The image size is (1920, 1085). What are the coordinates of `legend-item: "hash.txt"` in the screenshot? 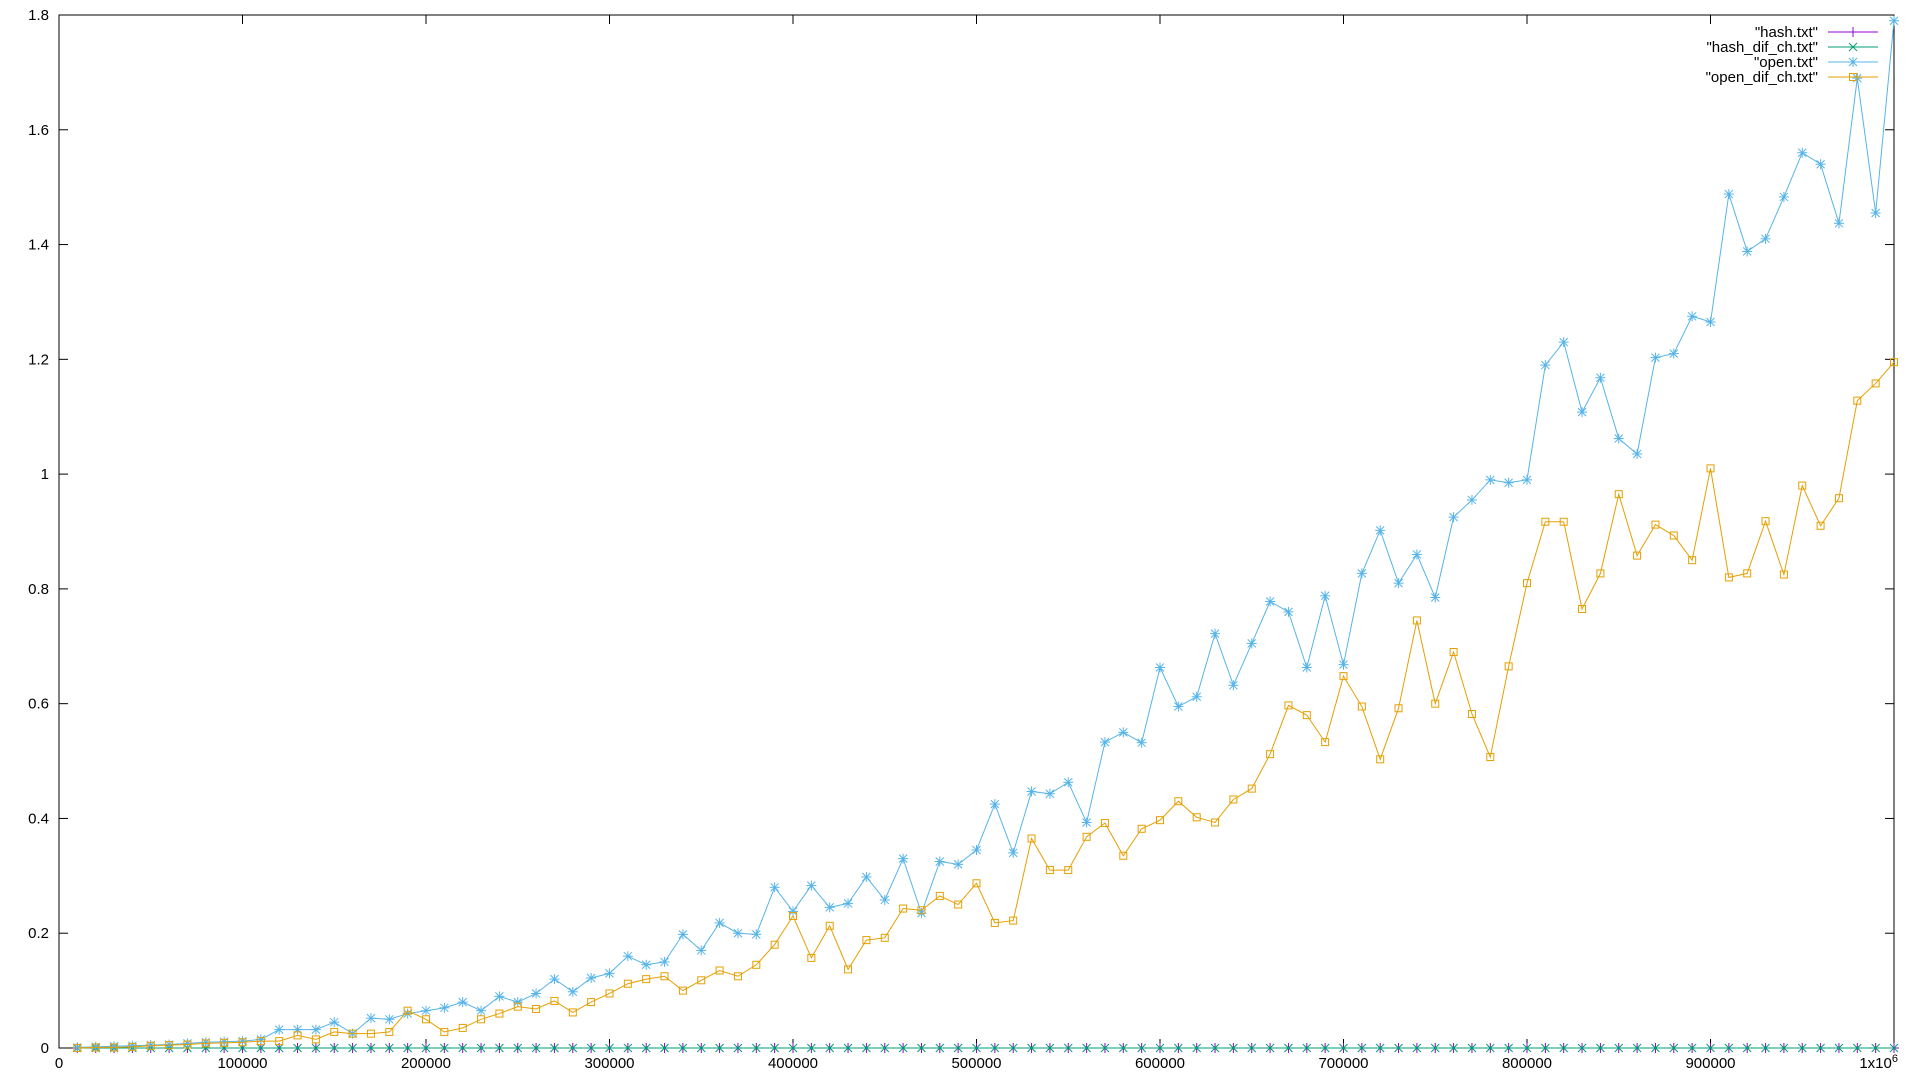 It's located at (1816, 32).